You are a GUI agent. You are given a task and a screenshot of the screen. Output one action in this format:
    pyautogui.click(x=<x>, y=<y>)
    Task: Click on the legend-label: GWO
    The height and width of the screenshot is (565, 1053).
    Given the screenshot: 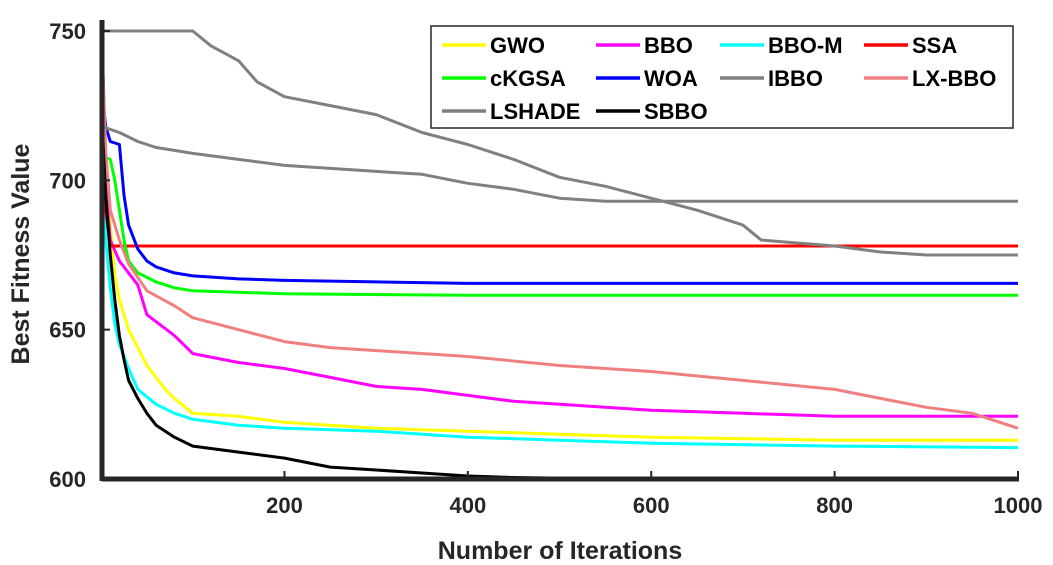 What is the action you would take?
    pyautogui.click(x=517, y=45)
    